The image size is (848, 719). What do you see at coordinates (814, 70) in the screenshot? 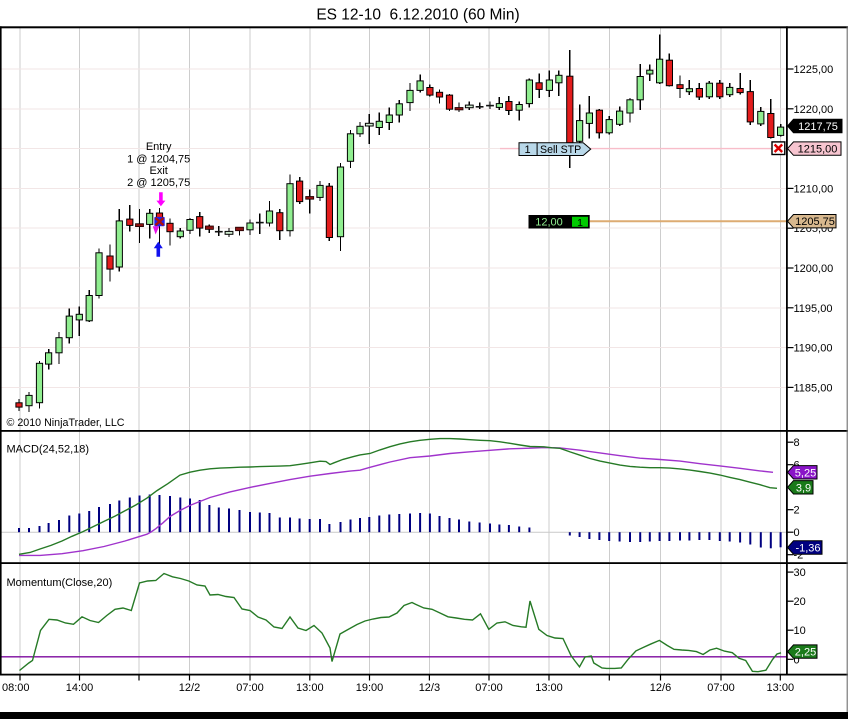
I see `svg-text: 1225,00` at bounding box center [814, 70].